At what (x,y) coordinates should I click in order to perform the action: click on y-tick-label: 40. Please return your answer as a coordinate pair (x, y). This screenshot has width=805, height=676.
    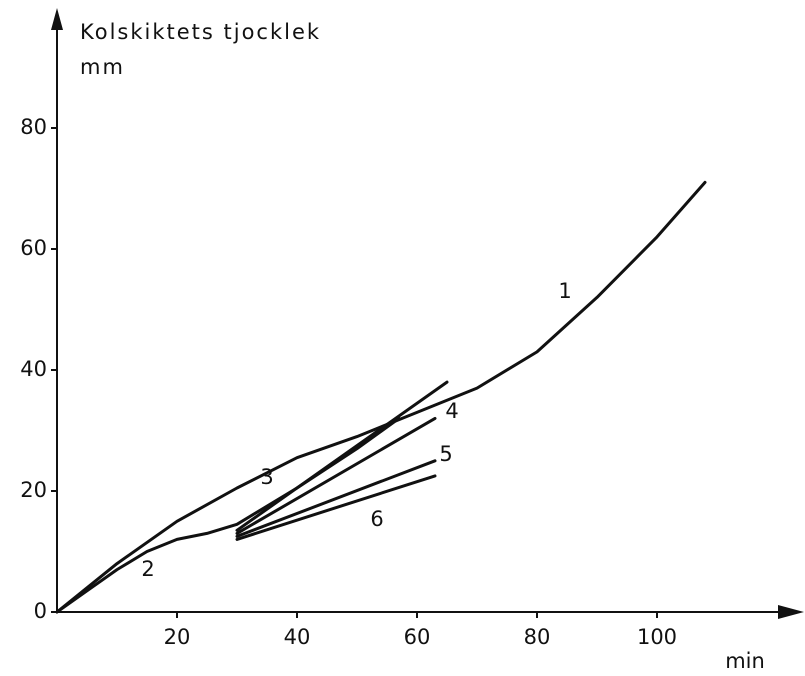
    Looking at the image, I should click on (33, 369).